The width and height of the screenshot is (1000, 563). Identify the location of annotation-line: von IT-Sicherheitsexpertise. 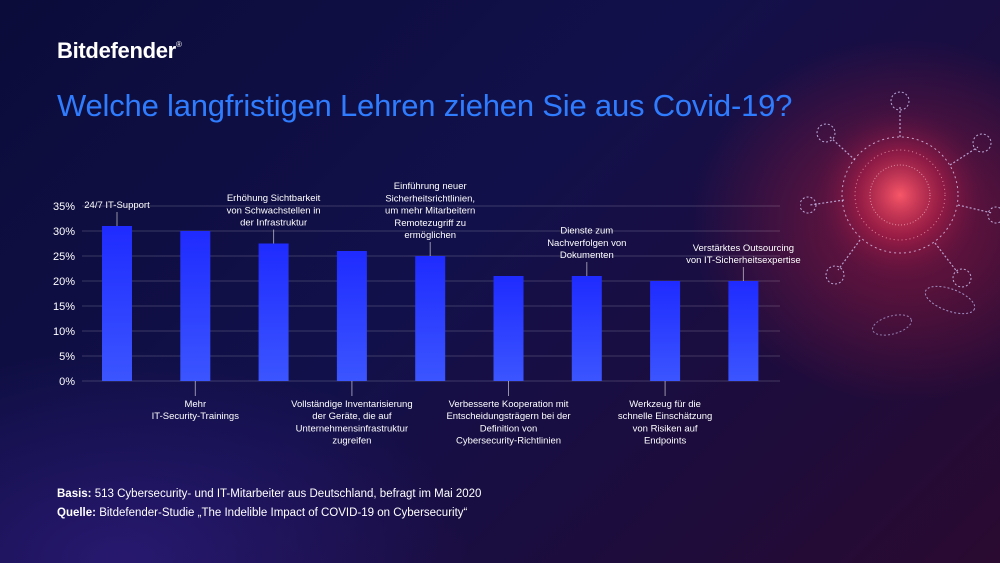
(743, 260).